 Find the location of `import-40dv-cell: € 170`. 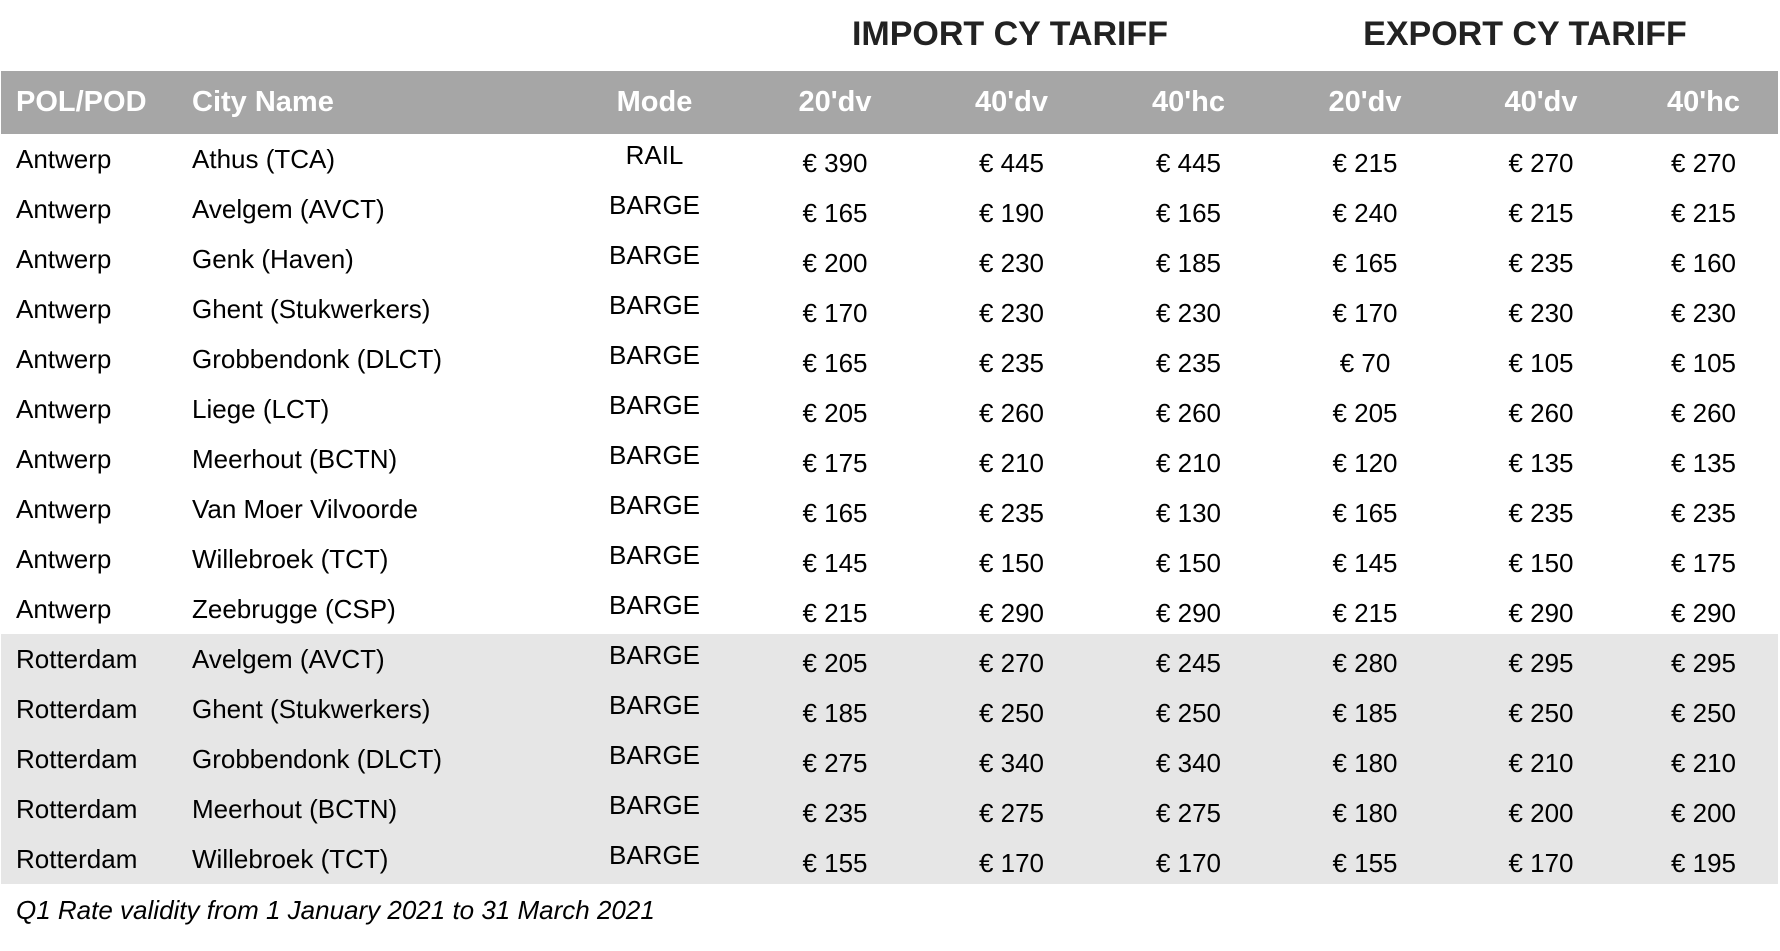

import-40dv-cell: € 170 is located at coordinates (1011, 862).